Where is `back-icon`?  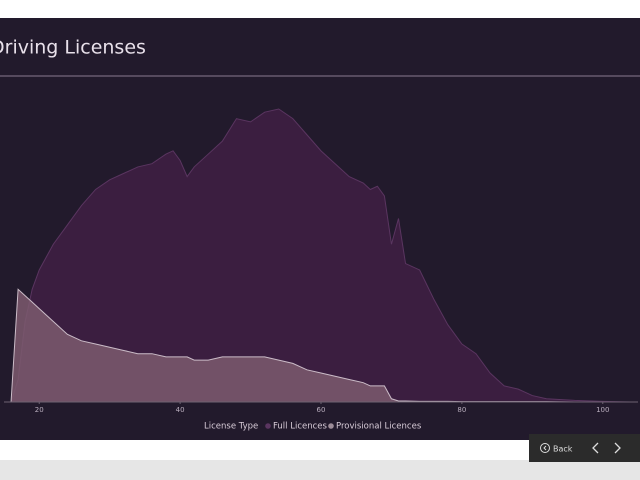
back-icon is located at coordinates (545, 448).